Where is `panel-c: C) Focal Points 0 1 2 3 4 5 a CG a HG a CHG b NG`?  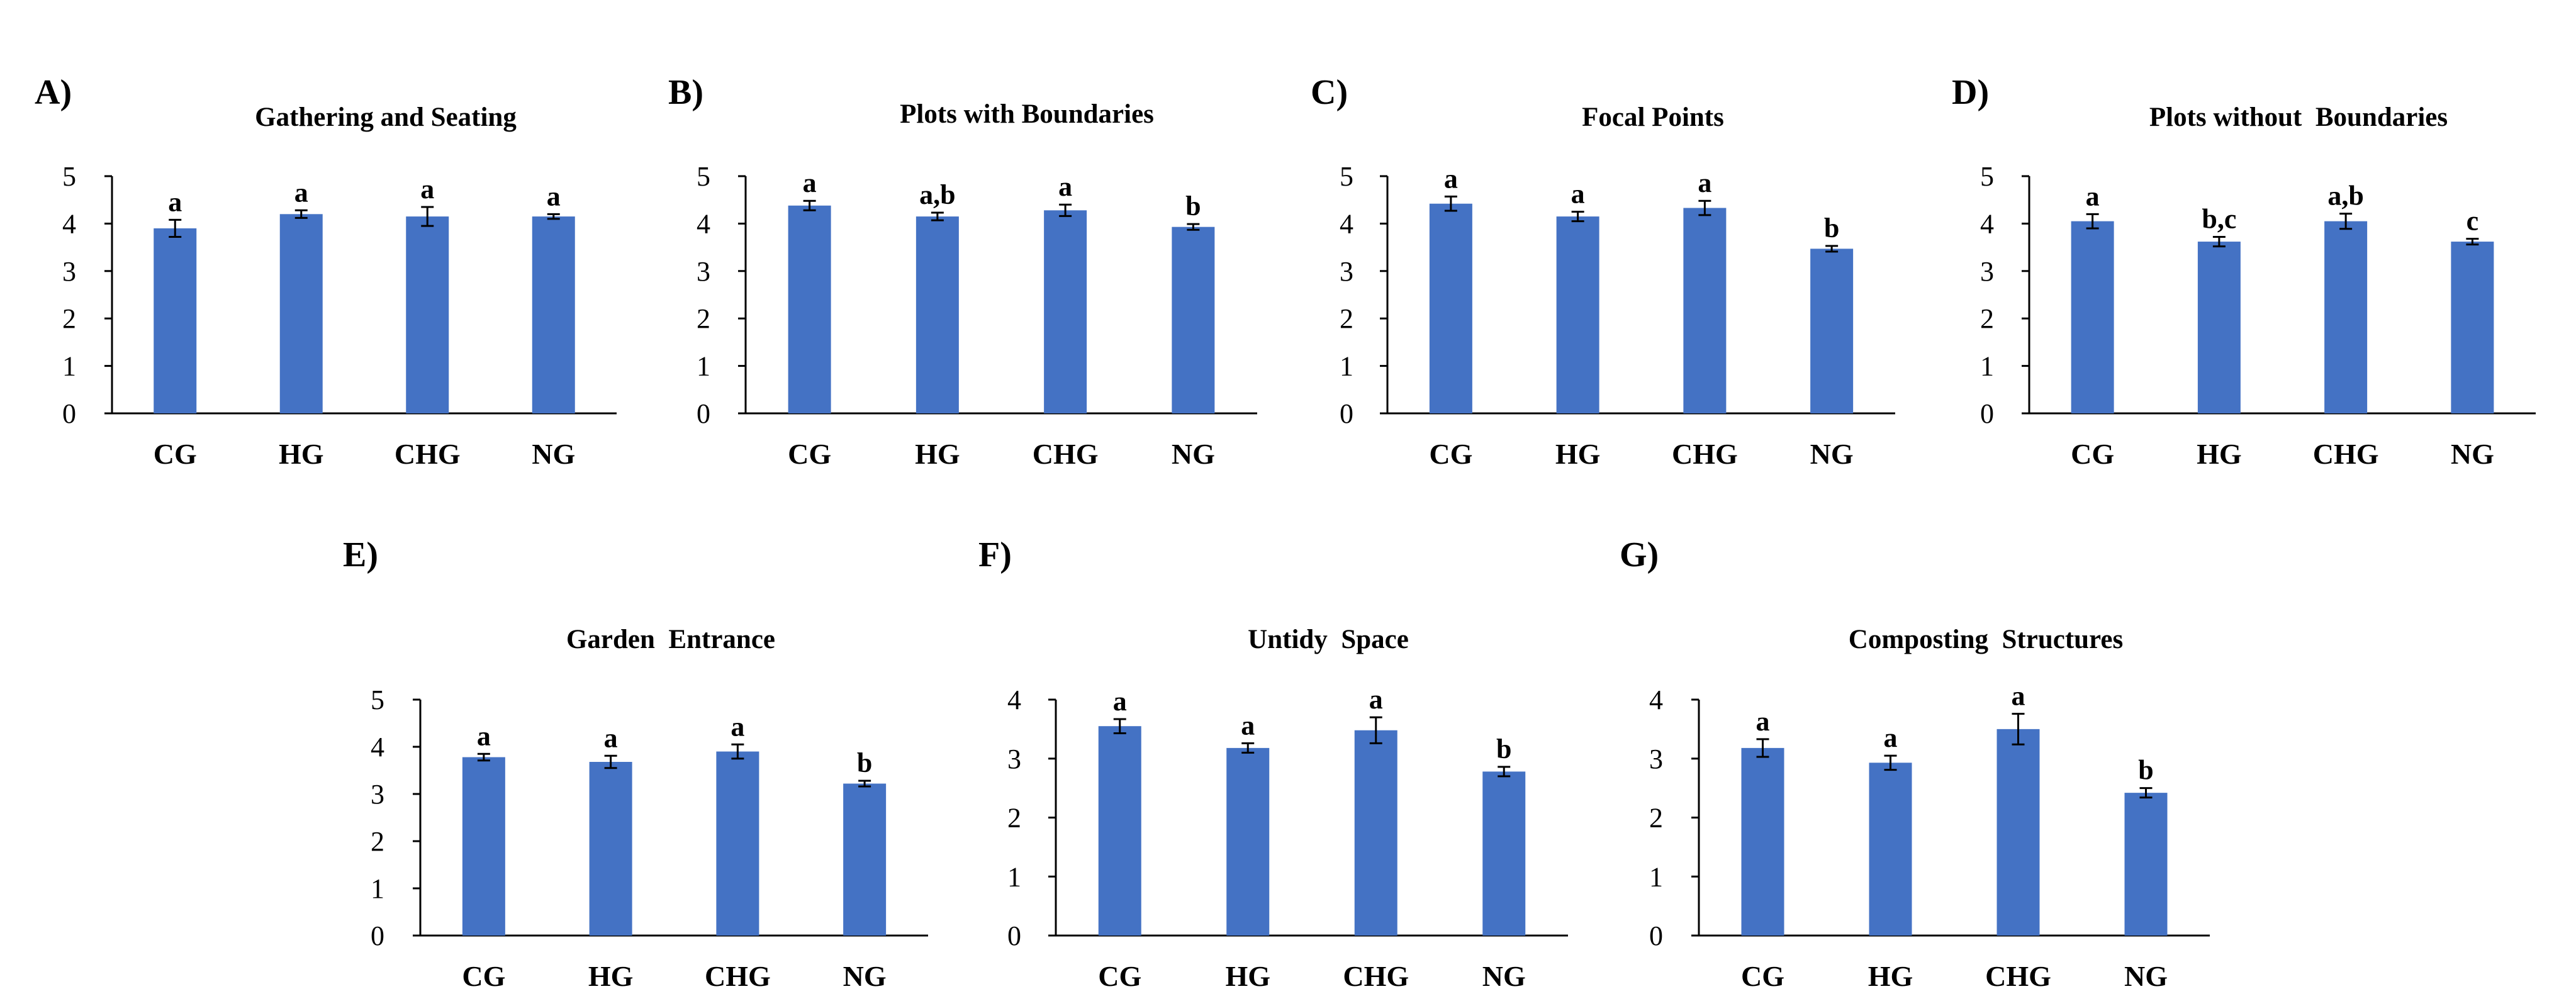 panel-c: C) Focal Points 0 1 2 3 4 5 a CG a HG a CHG b NG is located at coordinates (1603, 271).